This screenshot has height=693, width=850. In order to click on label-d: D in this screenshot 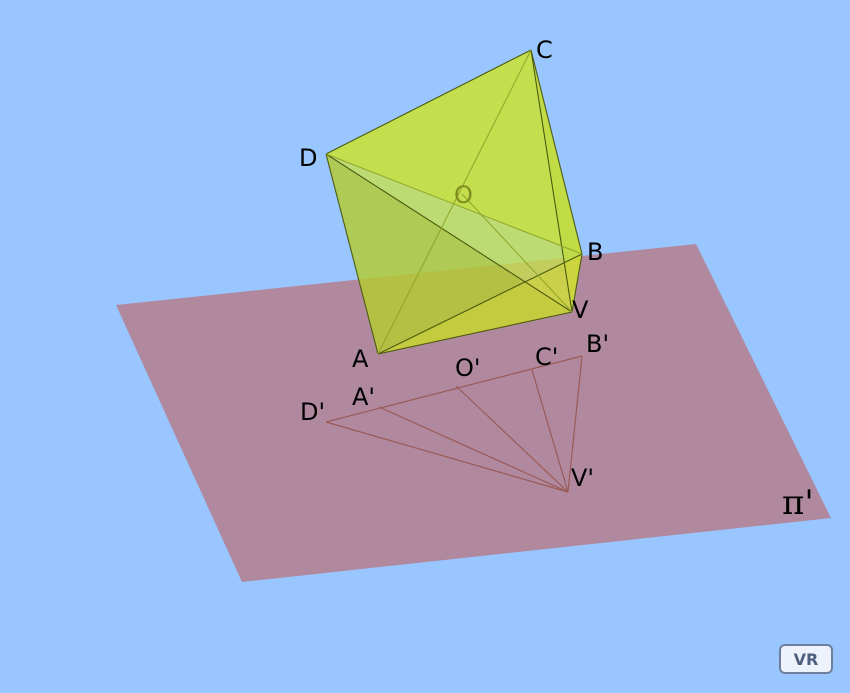, I will do `click(308, 158)`.